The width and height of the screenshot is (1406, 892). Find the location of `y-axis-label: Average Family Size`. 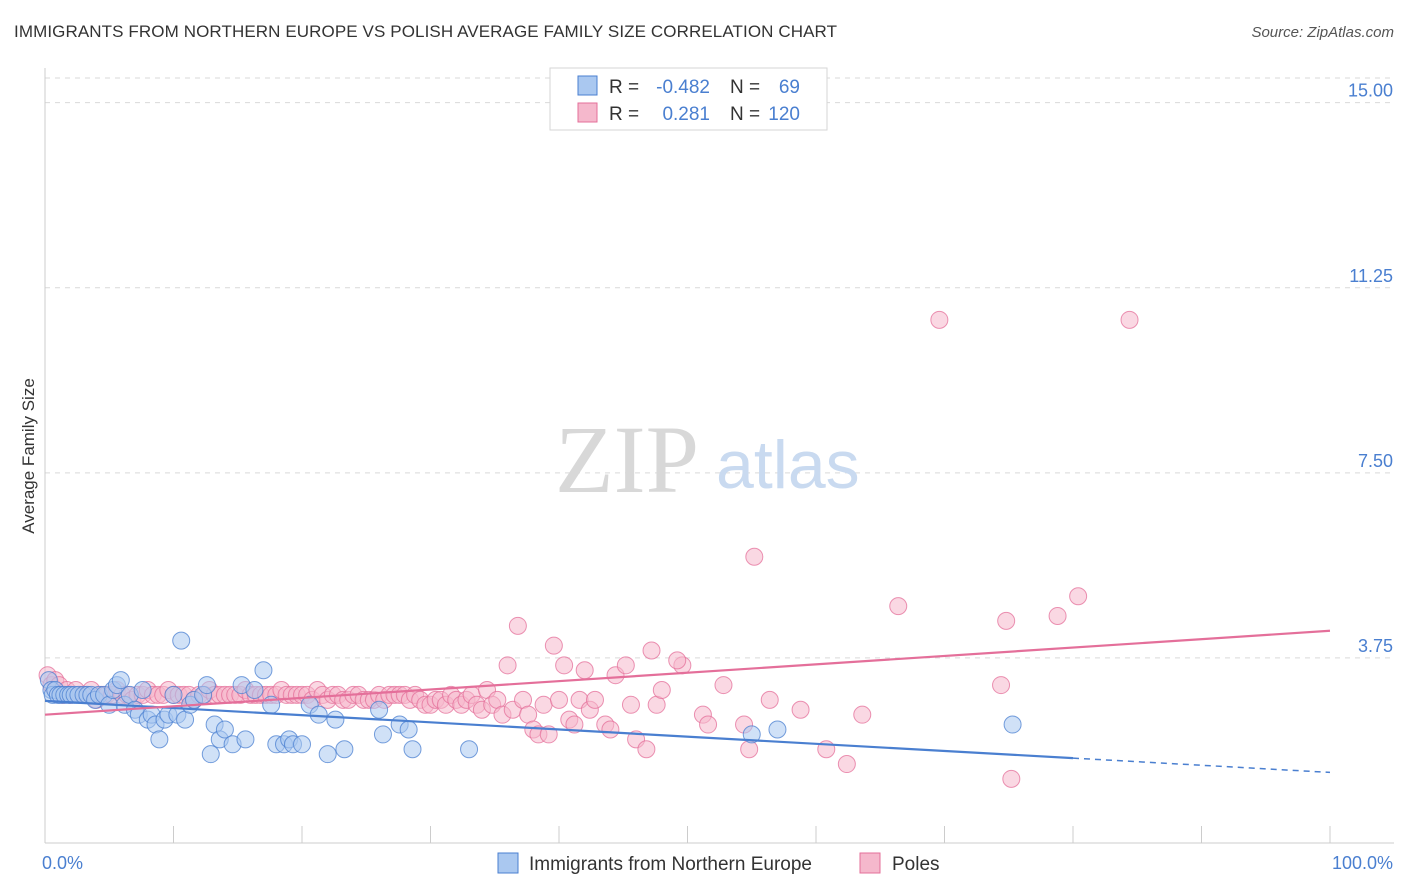

y-axis-label: Average Family Size is located at coordinates (28, 456).